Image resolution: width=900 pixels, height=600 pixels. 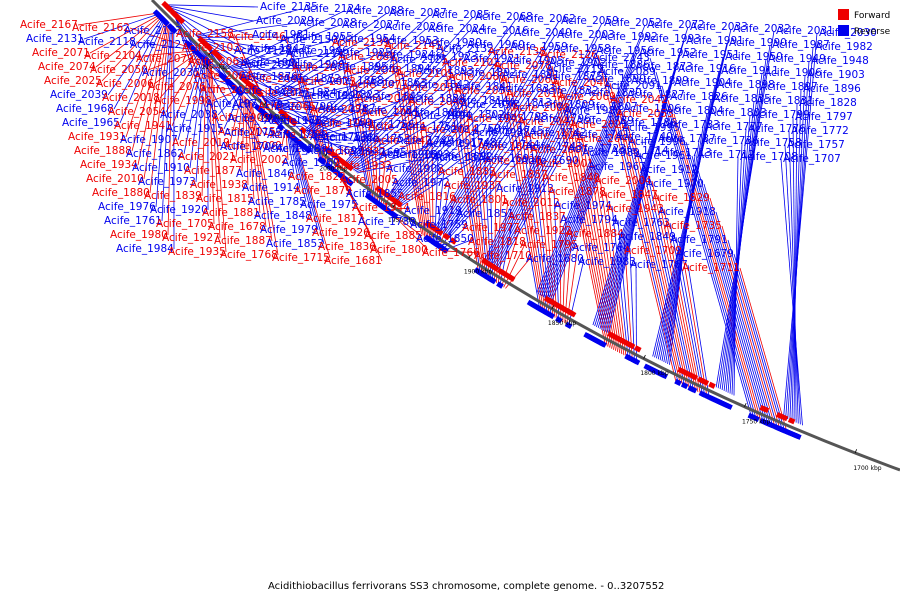 I want to click on gene-label: Acife_2070, so click(x=385, y=99).